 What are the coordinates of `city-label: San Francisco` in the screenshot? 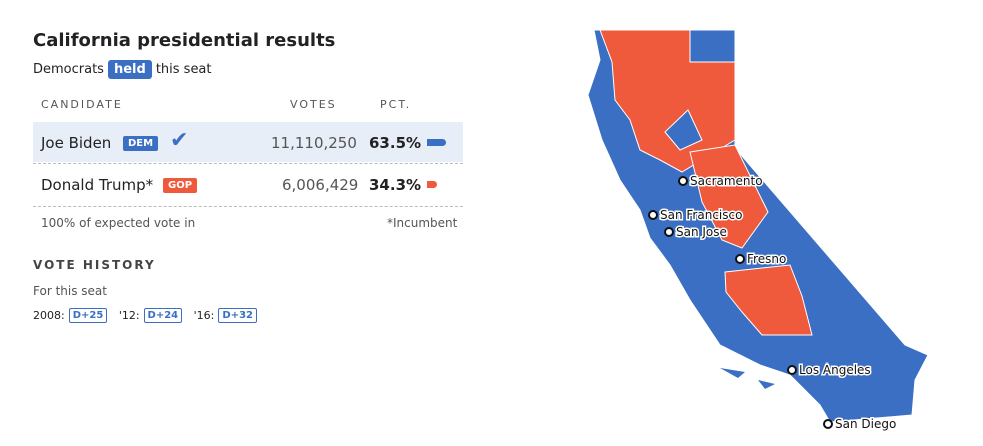 It's located at (701, 215).